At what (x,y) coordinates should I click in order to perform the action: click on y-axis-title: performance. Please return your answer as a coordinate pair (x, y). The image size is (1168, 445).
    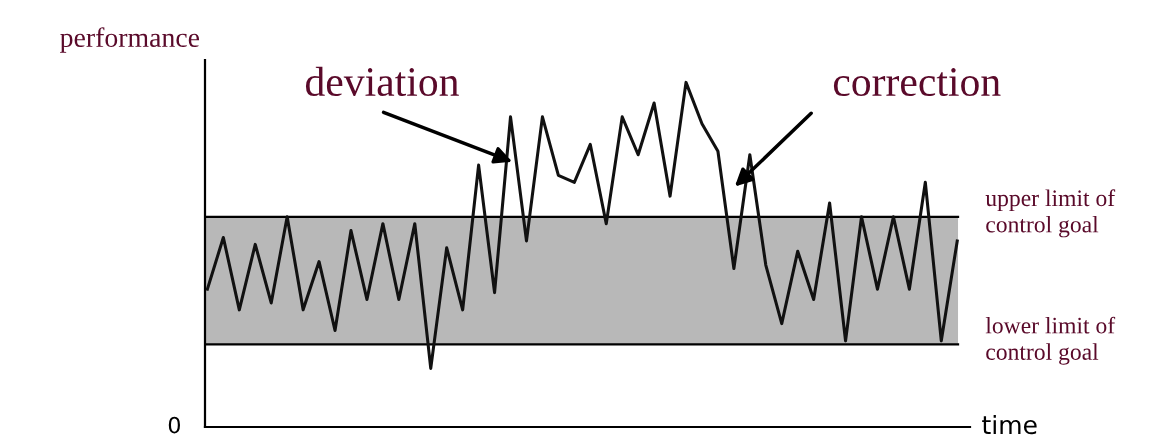
    Looking at the image, I should click on (130, 40).